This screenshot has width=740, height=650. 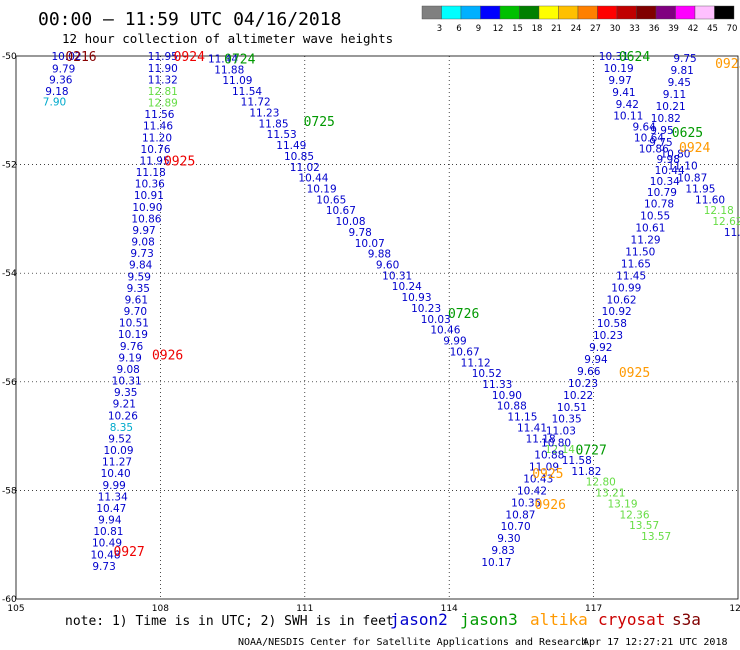 What do you see at coordinates (56, 92) in the screenshot?
I see `wave-height-label: 9.18` at bounding box center [56, 92].